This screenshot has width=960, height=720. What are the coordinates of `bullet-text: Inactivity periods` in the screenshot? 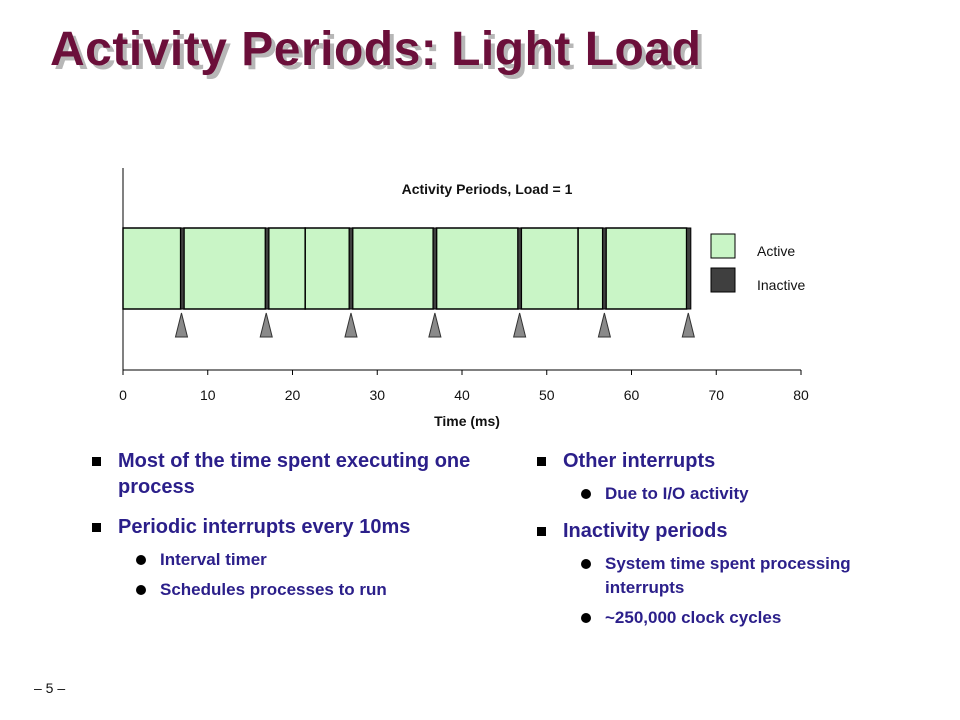 It's located at (645, 531).